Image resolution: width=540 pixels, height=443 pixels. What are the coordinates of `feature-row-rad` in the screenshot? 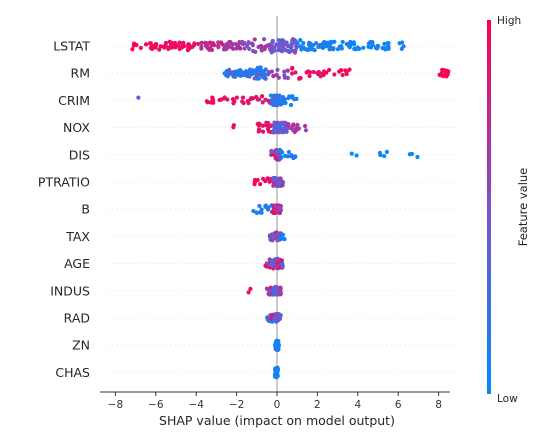 It's located at (274, 317).